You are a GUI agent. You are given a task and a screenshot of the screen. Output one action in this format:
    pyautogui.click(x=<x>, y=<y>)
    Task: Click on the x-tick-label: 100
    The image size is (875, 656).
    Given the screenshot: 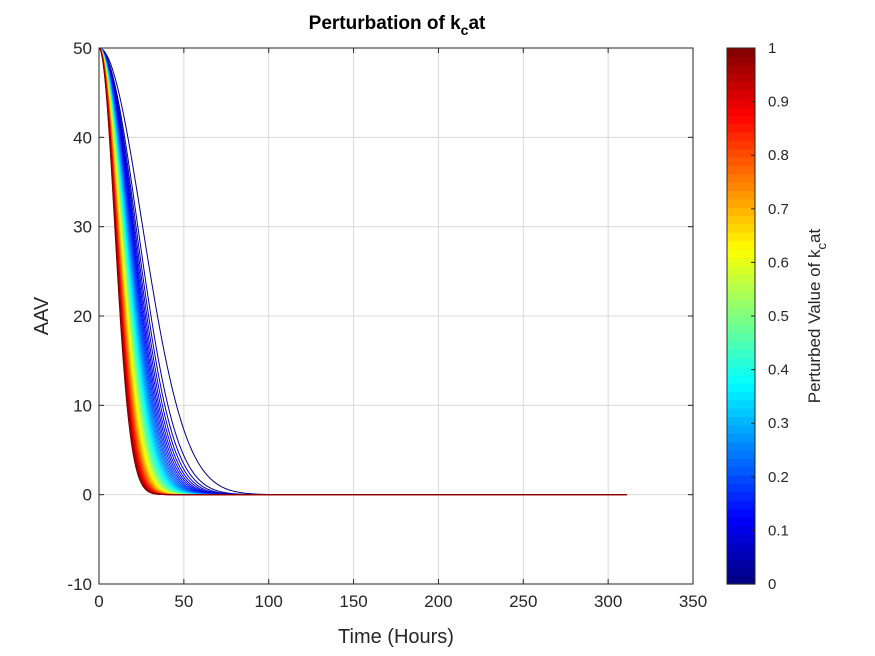 What is the action you would take?
    pyautogui.click(x=269, y=601)
    